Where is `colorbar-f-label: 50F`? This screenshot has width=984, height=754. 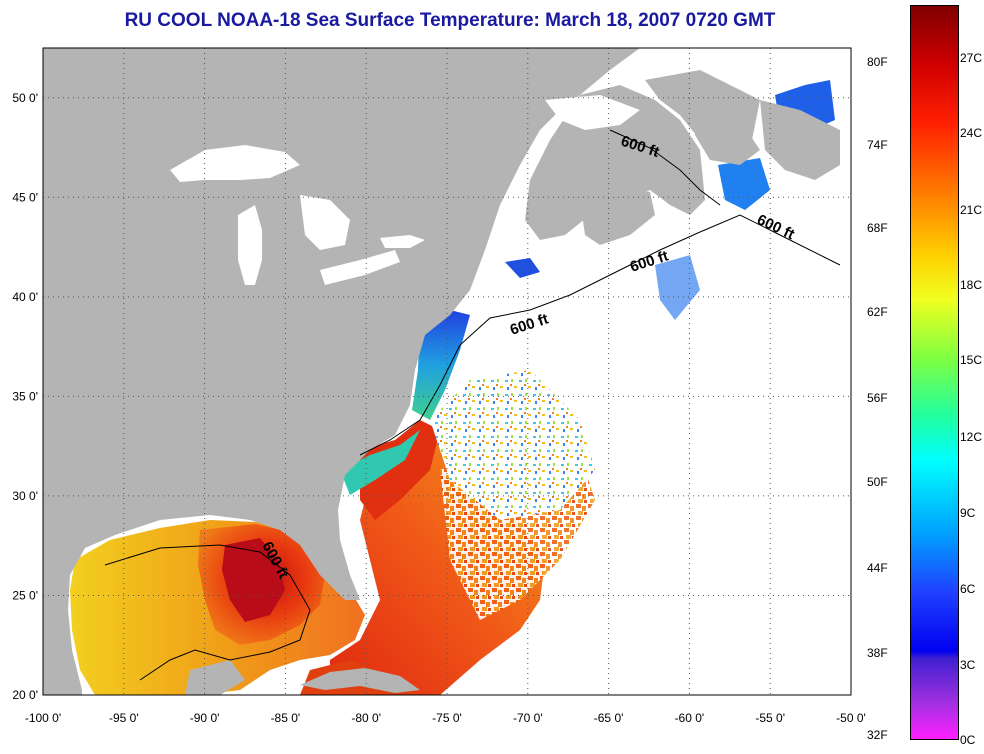 colorbar-f-label: 50F is located at coordinates (877, 482).